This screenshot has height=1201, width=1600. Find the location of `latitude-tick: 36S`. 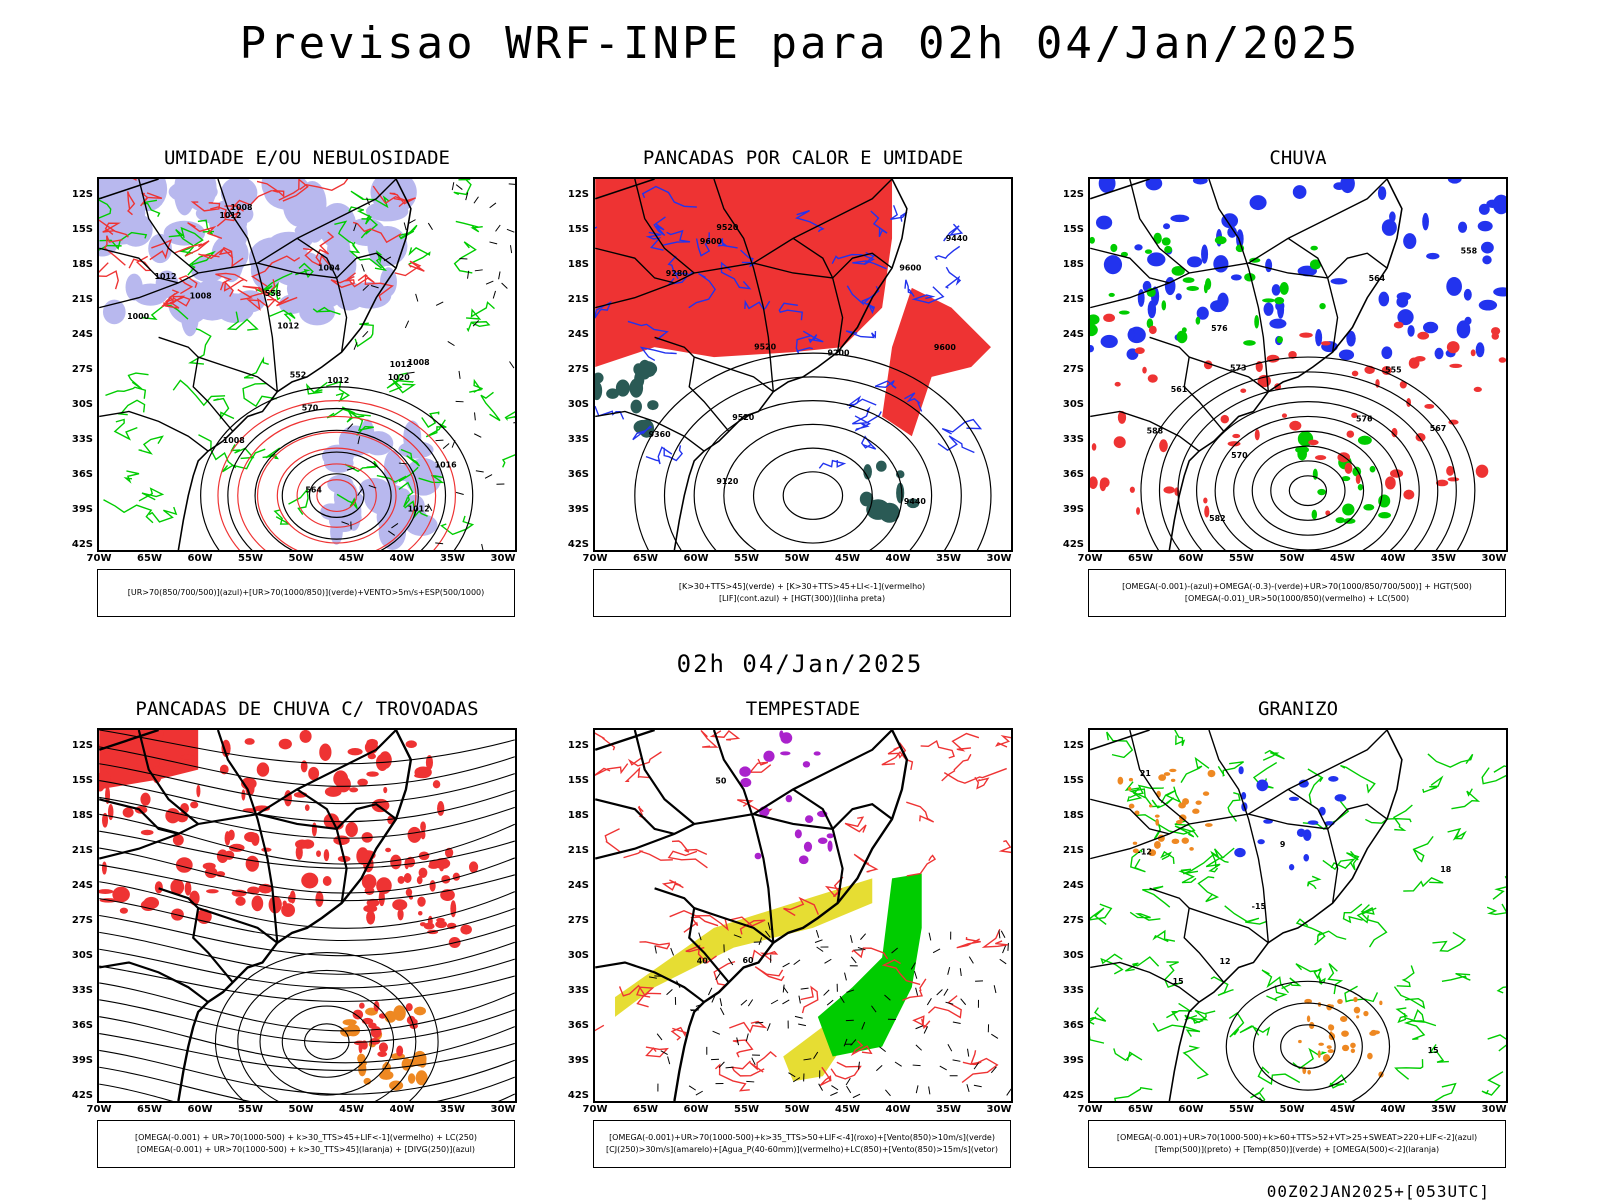

latitude-tick: 36S is located at coordinates (1073, 1025).